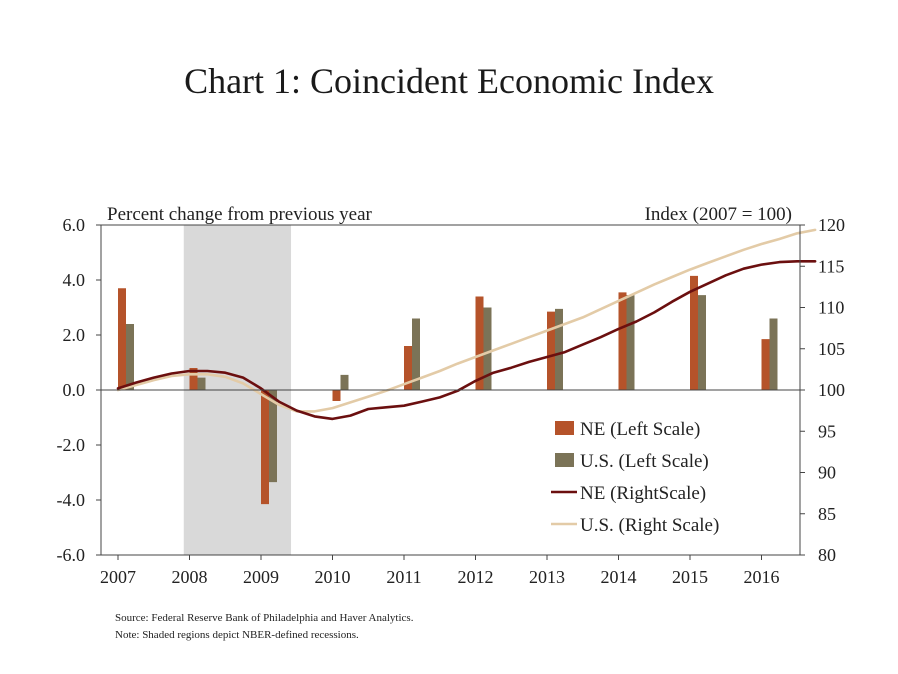 The height and width of the screenshot is (674, 898). What do you see at coordinates (240, 214) in the screenshot?
I see `left-axis-label: Percent change from previous year` at bounding box center [240, 214].